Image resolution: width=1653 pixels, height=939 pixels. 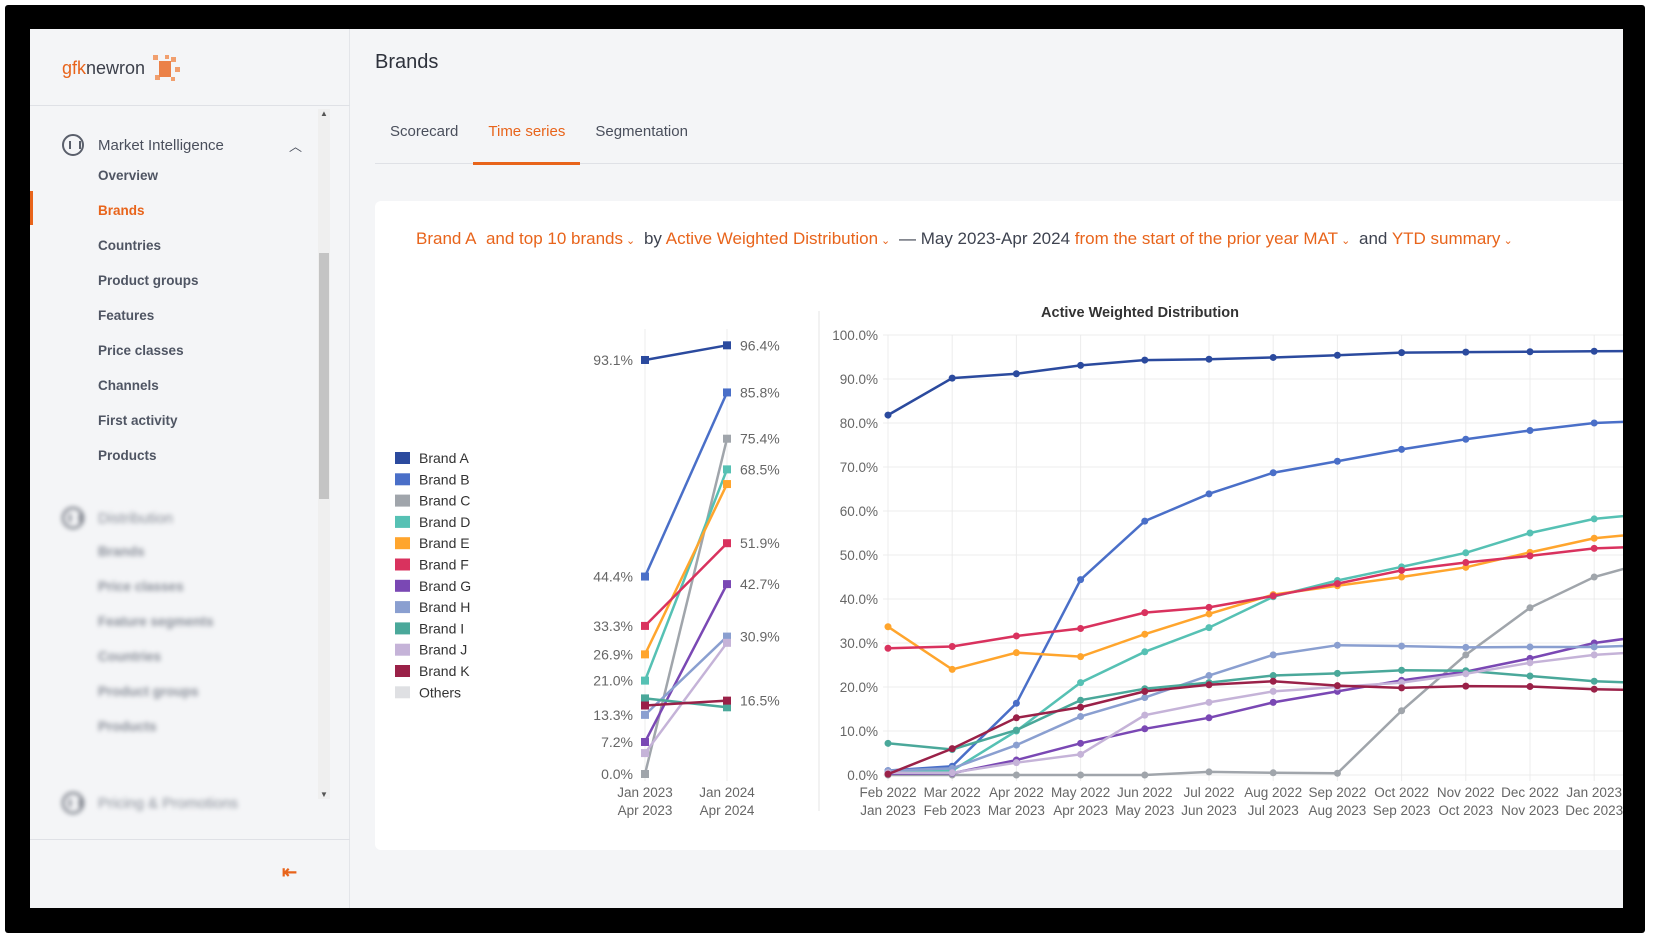 What do you see at coordinates (859, 643) in the screenshot?
I see `y-tick-label: 30.0%` at bounding box center [859, 643].